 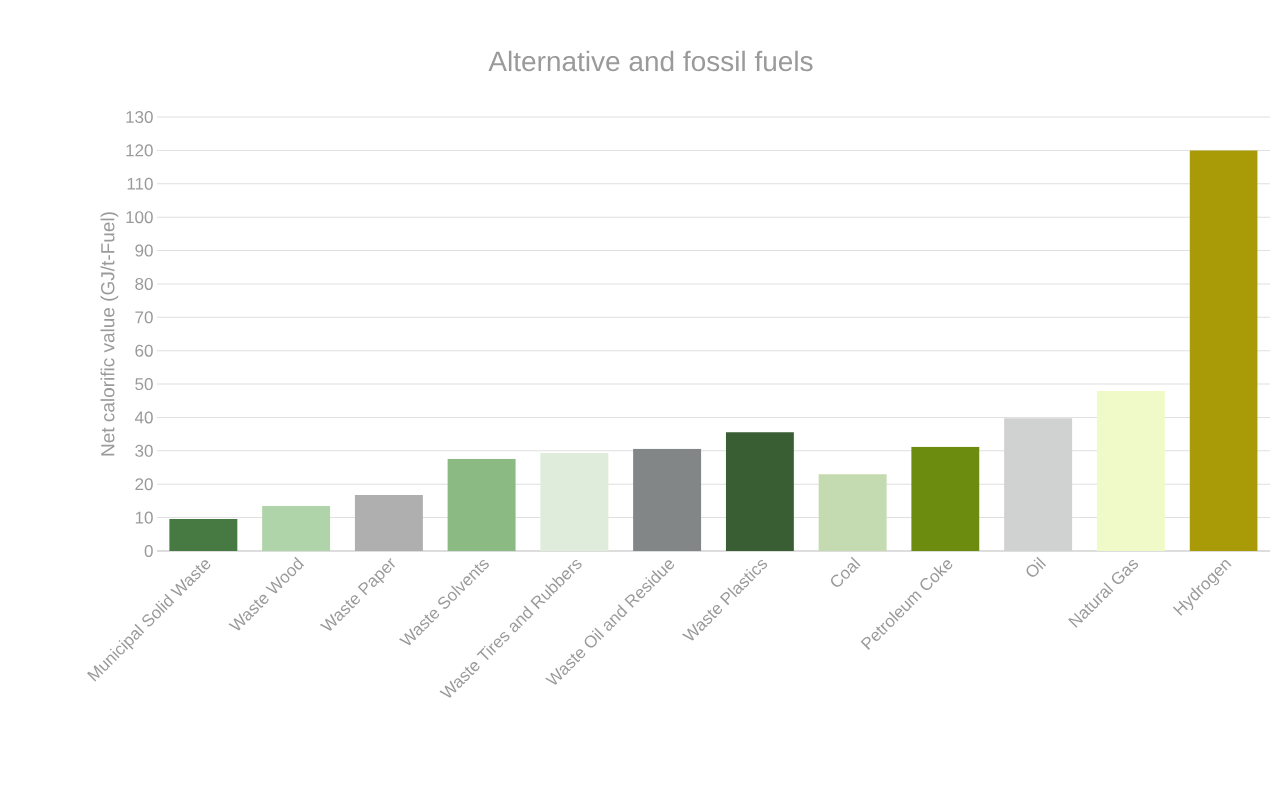 I want to click on y-tick-label: 80, so click(x=144, y=283).